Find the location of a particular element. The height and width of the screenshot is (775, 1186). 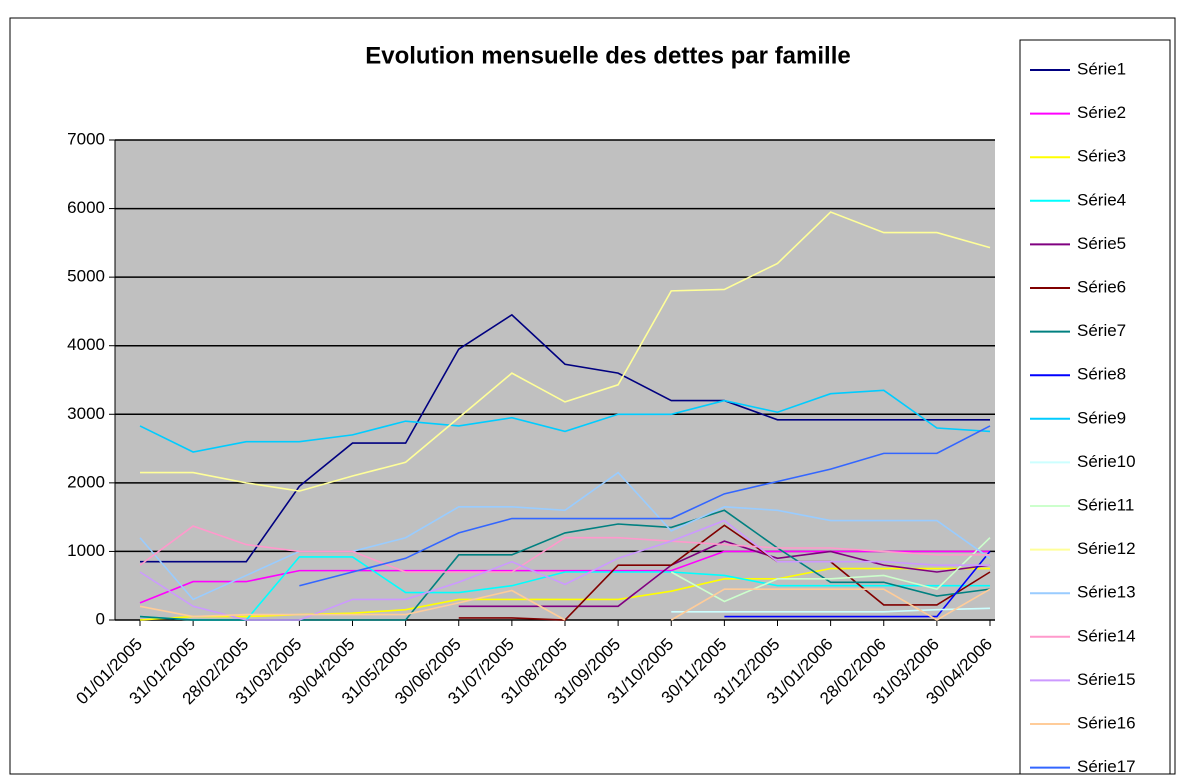

legend-label: Série17 is located at coordinates (1106, 766).